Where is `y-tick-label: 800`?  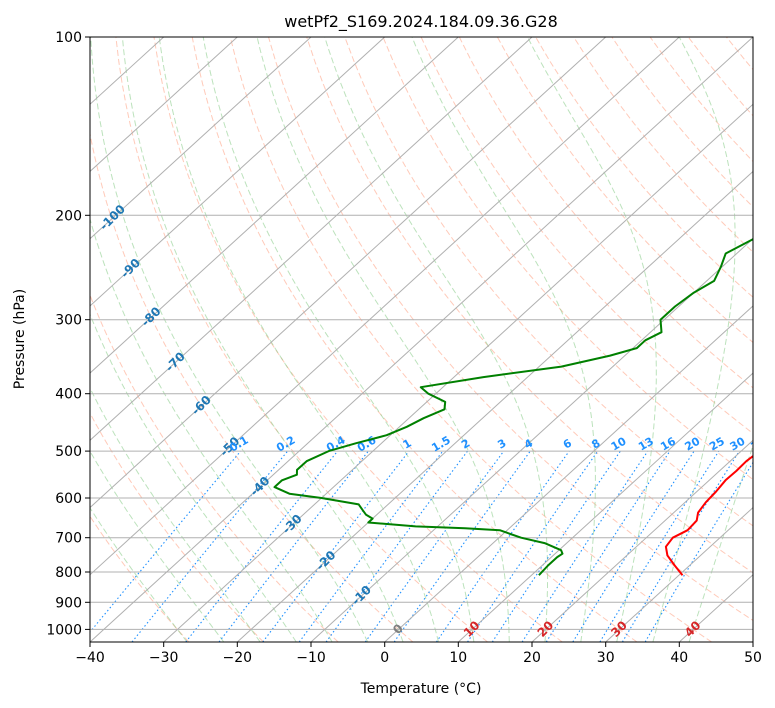
y-tick-label: 800 is located at coordinates (68, 573).